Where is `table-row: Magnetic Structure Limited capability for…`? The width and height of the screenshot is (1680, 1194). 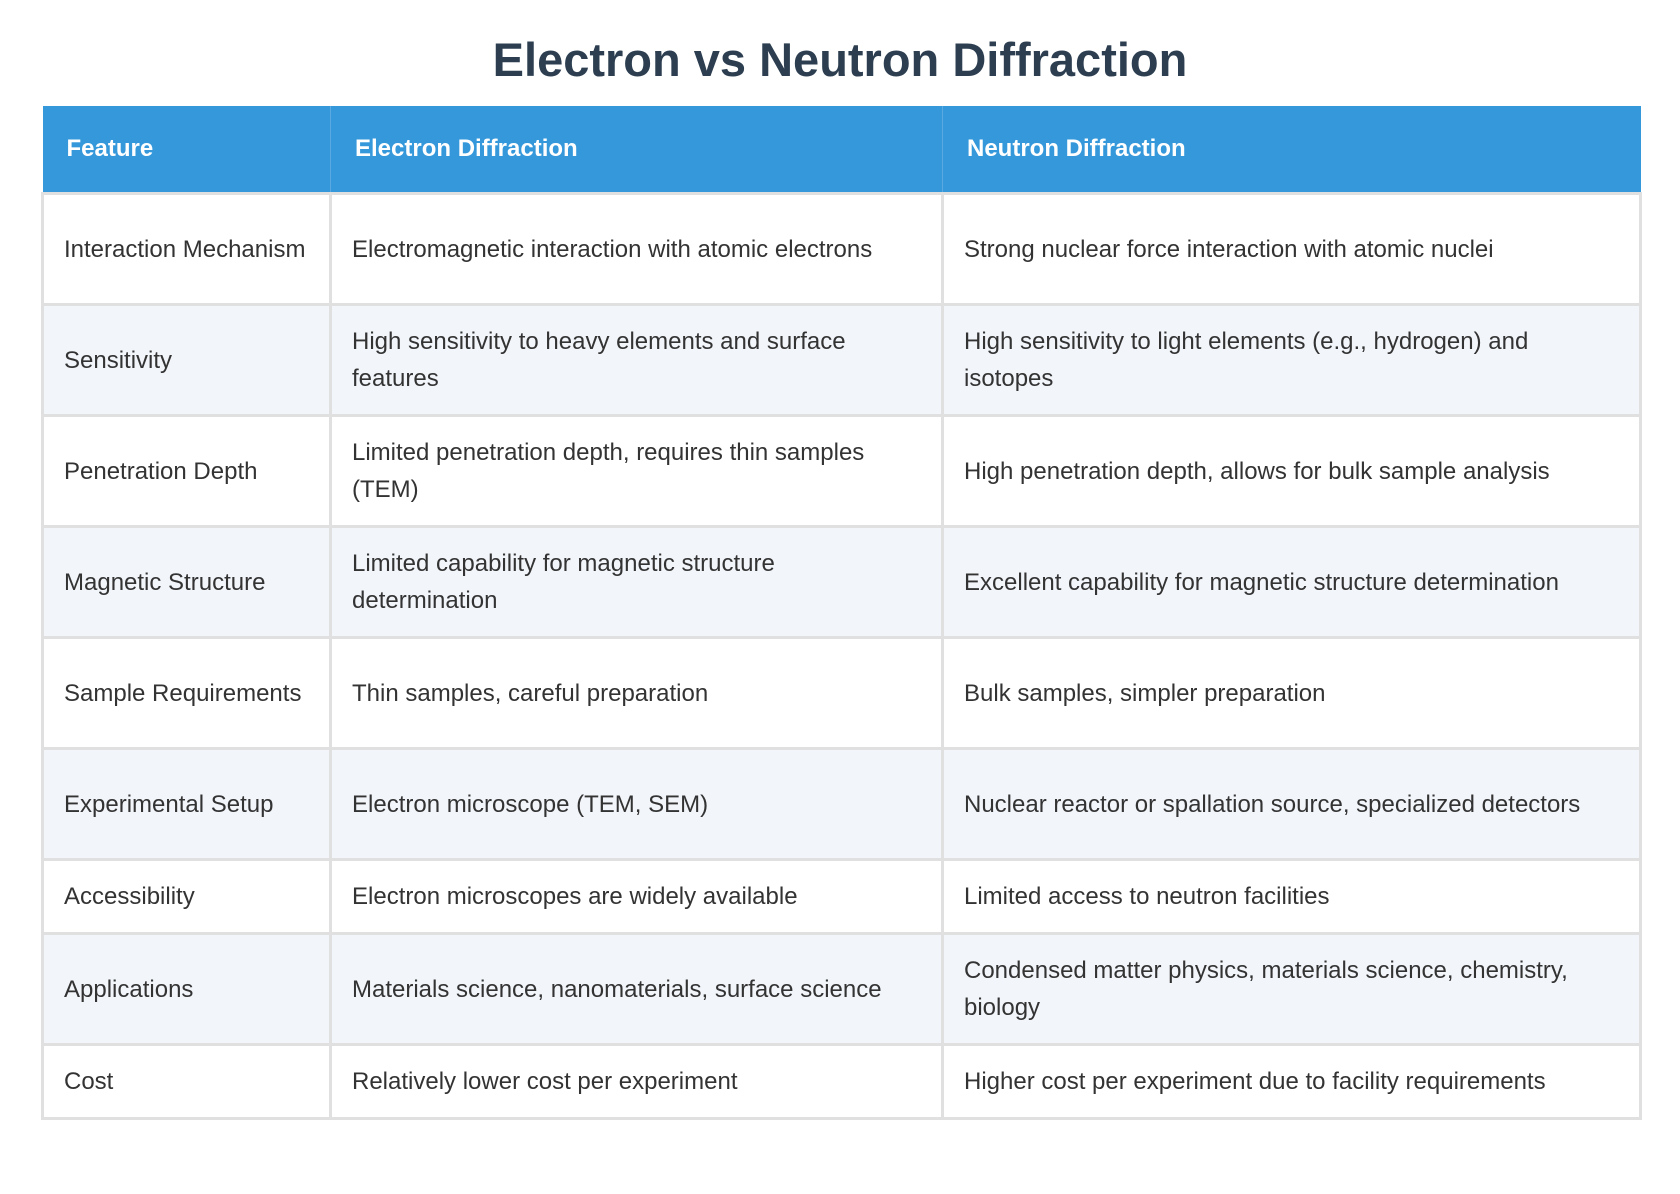 table-row: Magnetic Structure Limited capability for… is located at coordinates (841, 582).